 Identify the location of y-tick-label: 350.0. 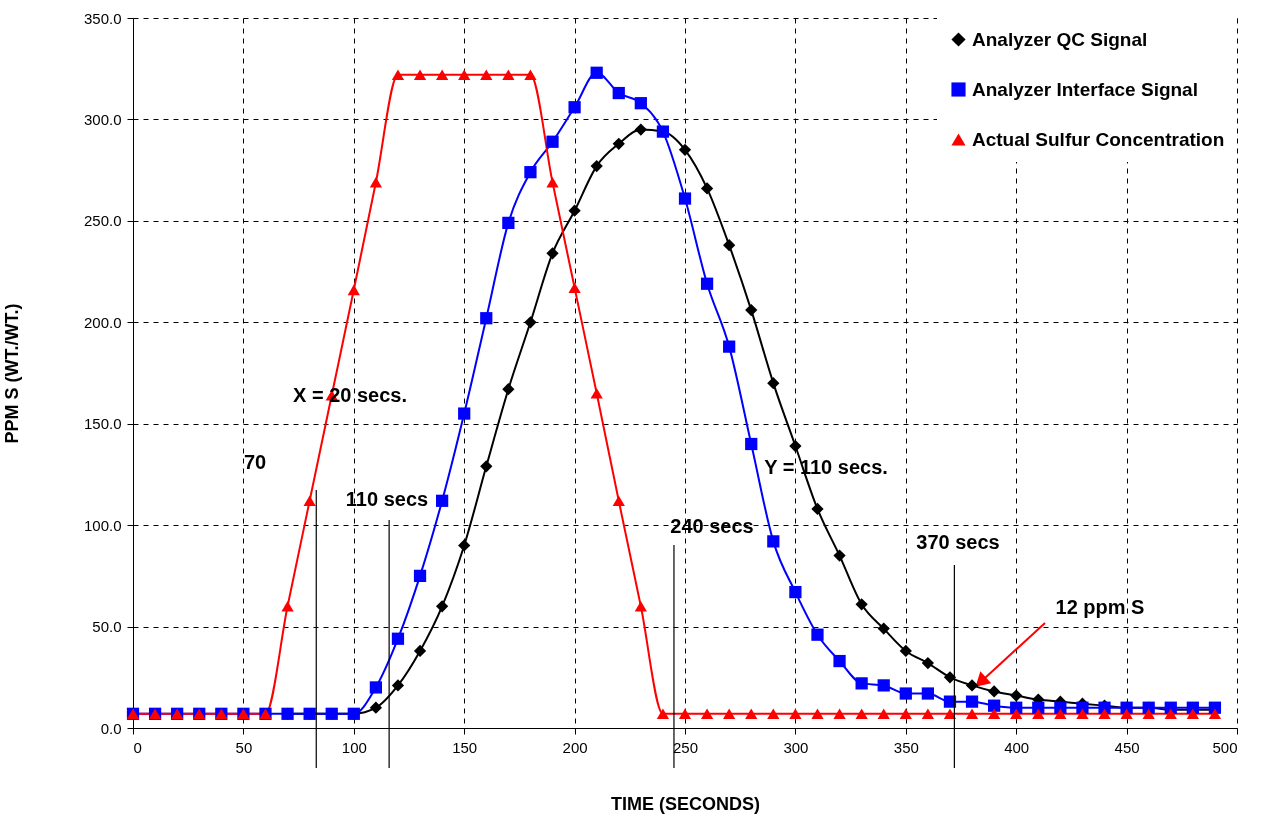
(102, 18).